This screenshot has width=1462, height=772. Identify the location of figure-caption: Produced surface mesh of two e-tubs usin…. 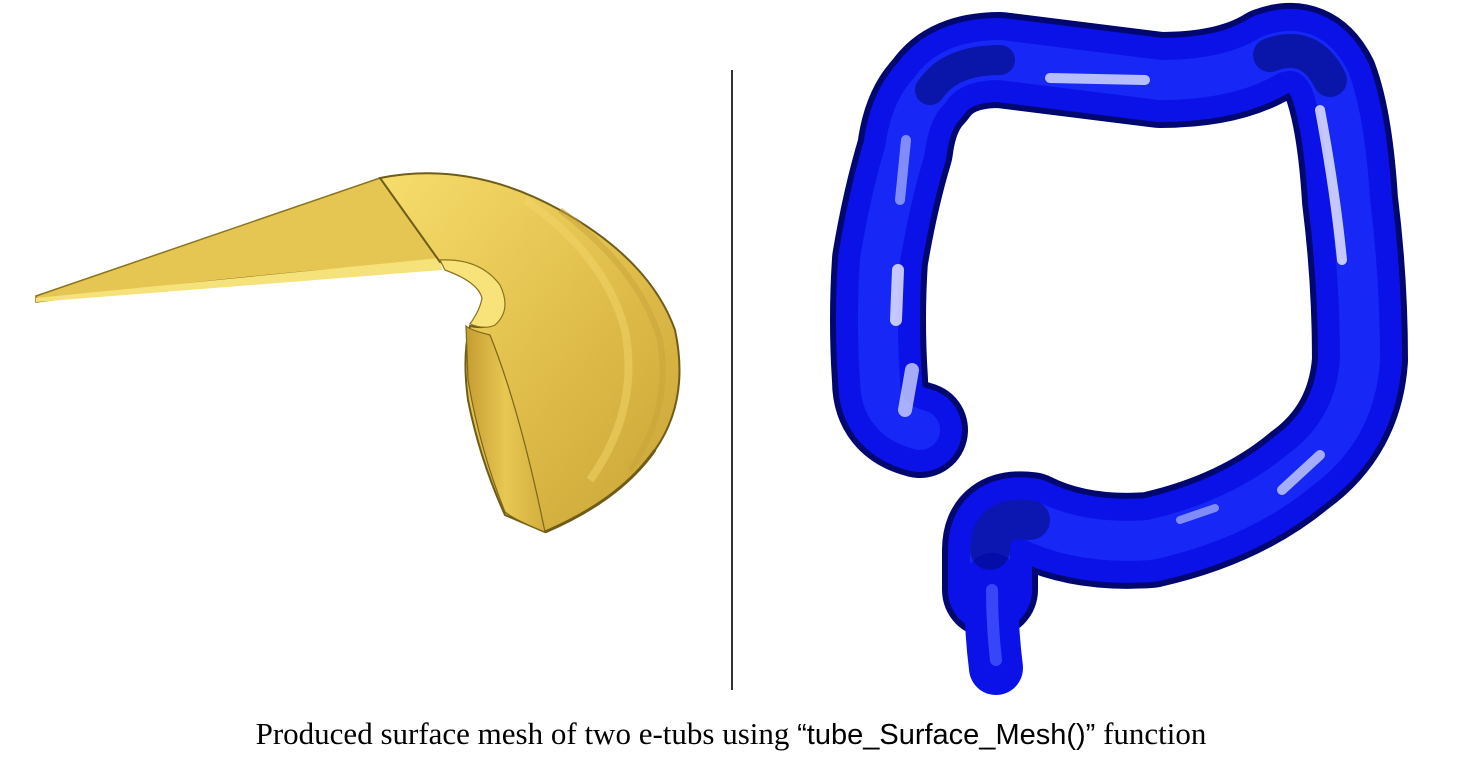
(731, 734).